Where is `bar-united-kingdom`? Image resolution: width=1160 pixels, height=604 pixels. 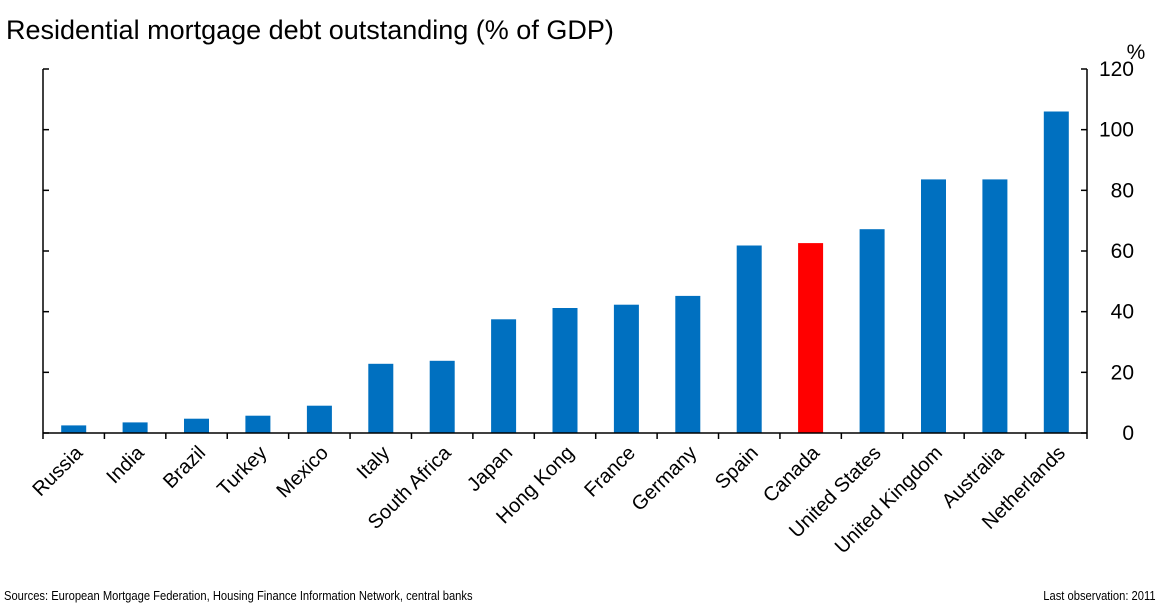 bar-united-kingdom is located at coordinates (933, 306).